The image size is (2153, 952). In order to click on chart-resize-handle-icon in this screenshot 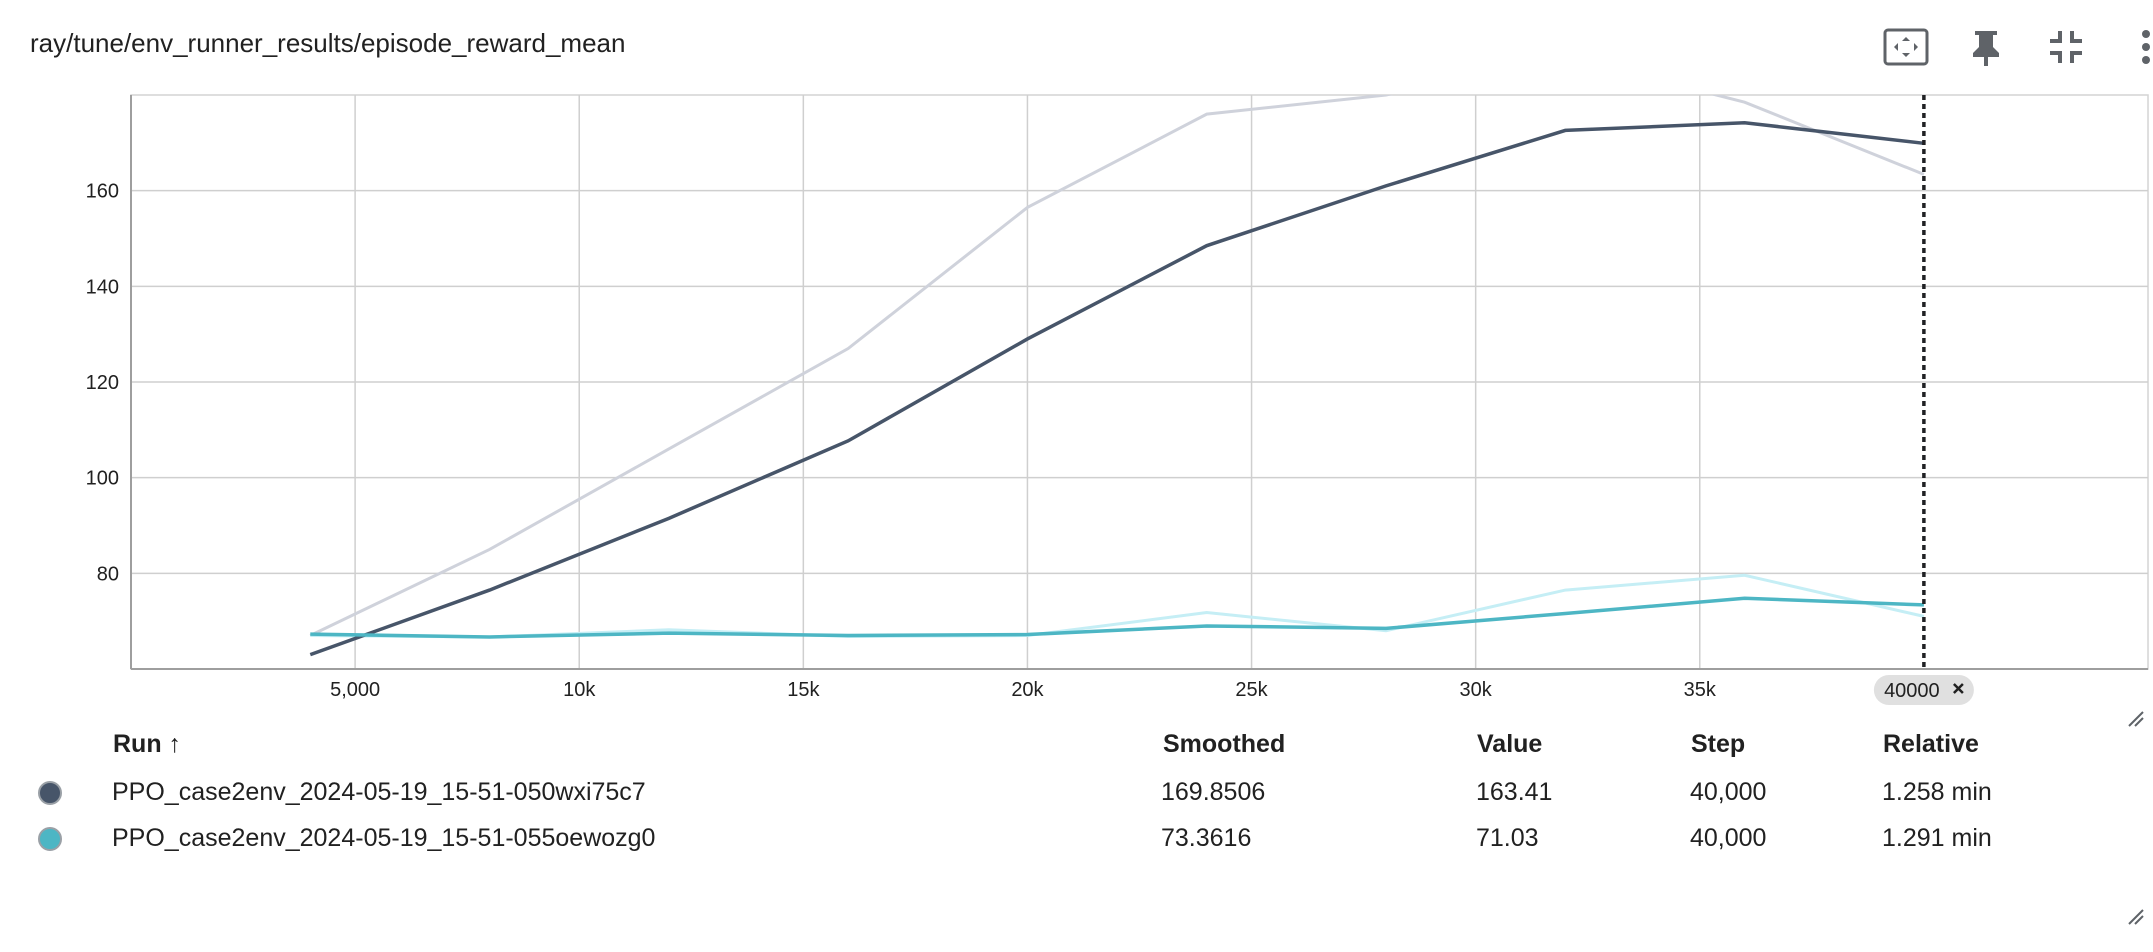, I will do `click(2136, 719)`.